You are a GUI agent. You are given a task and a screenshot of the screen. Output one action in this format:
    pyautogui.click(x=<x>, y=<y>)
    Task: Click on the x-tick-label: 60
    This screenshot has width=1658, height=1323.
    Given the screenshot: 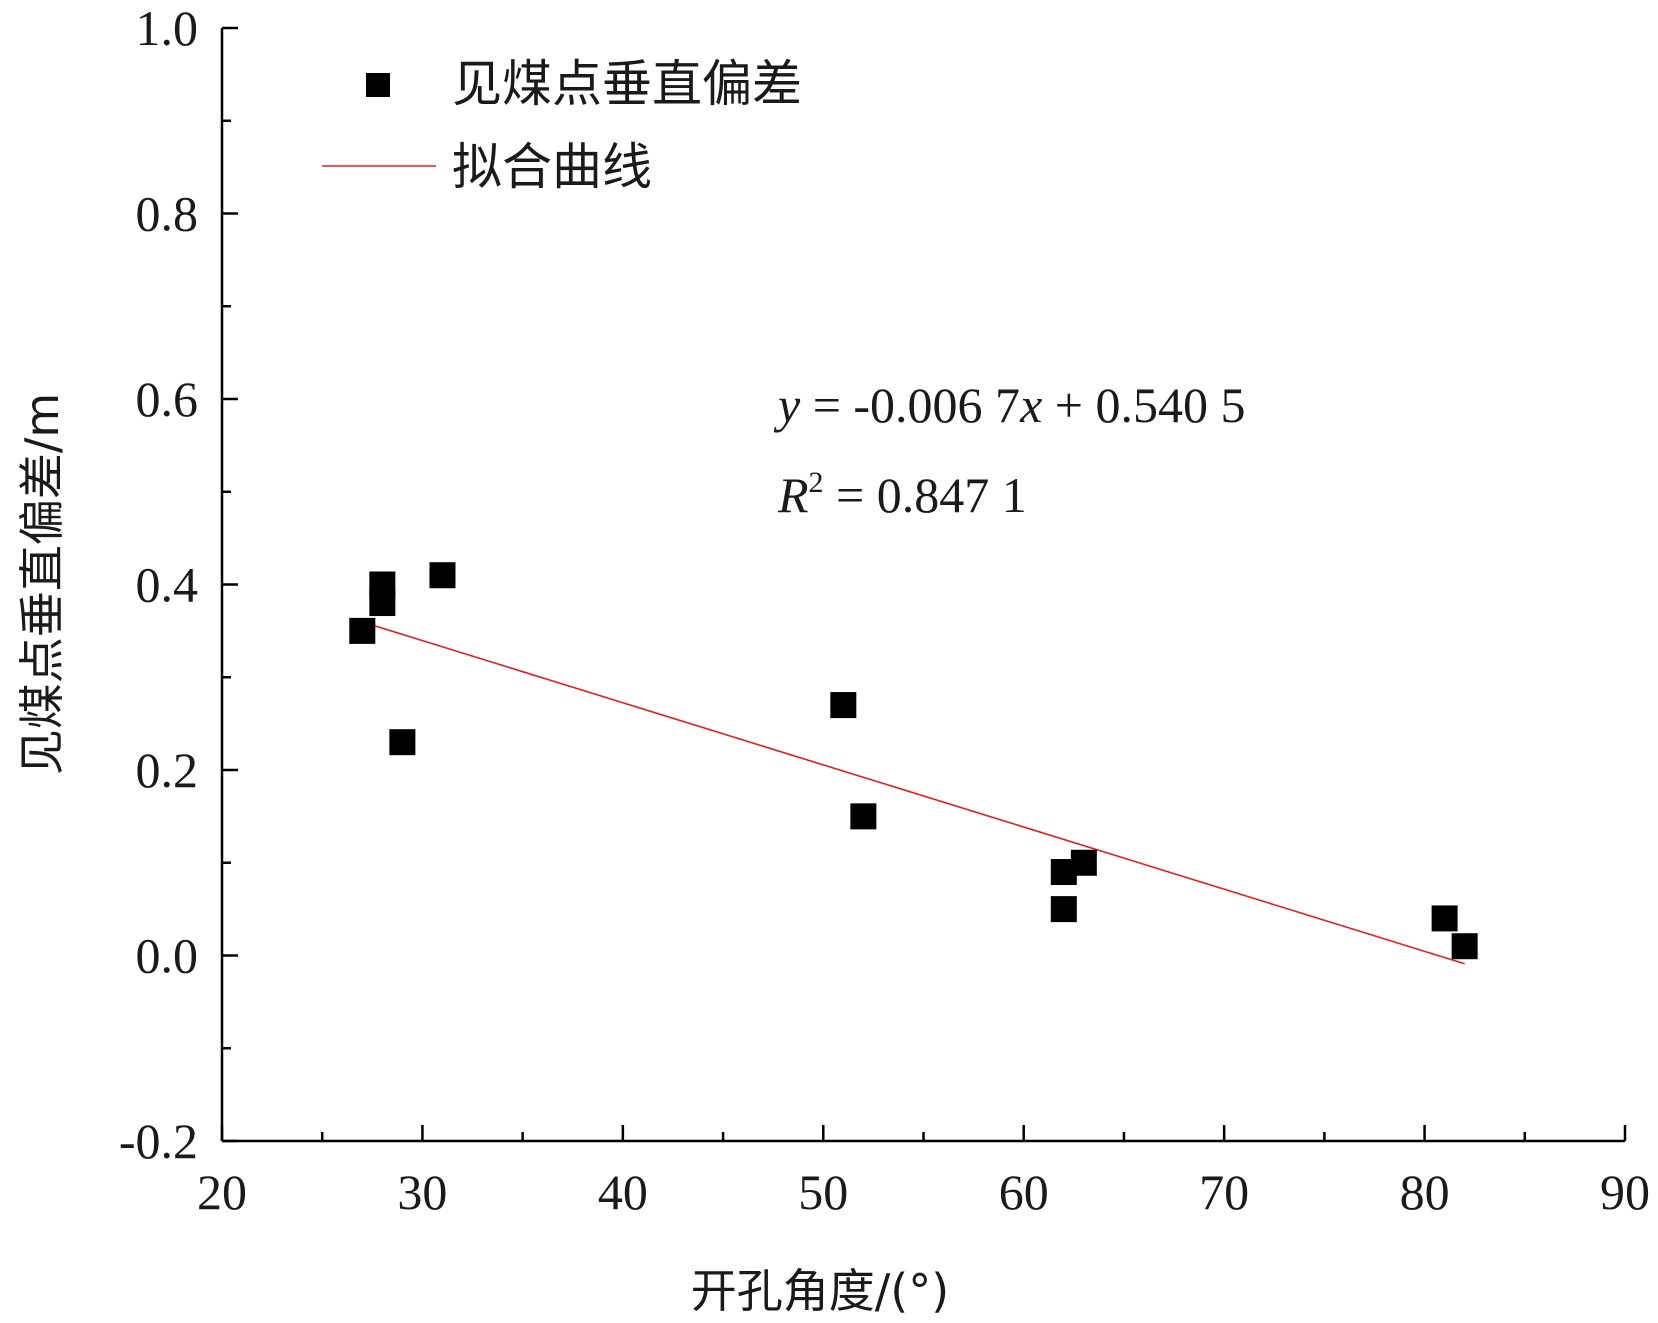 What is the action you would take?
    pyautogui.click(x=1024, y=1192)
    